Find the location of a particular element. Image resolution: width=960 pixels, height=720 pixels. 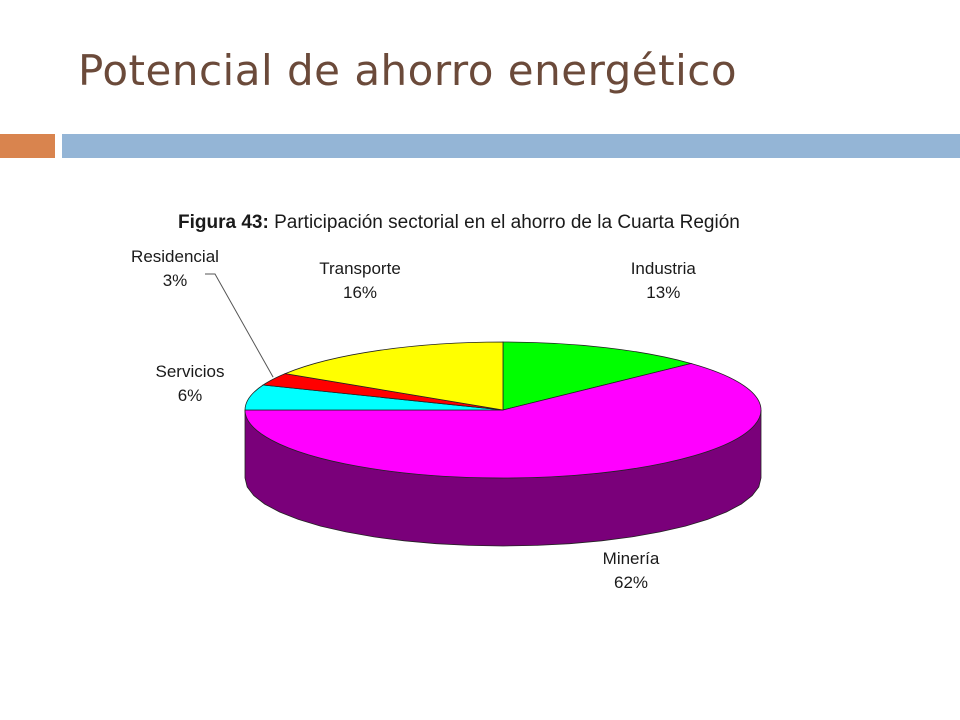

title-accent-bar is located at coordinates (27, 146).